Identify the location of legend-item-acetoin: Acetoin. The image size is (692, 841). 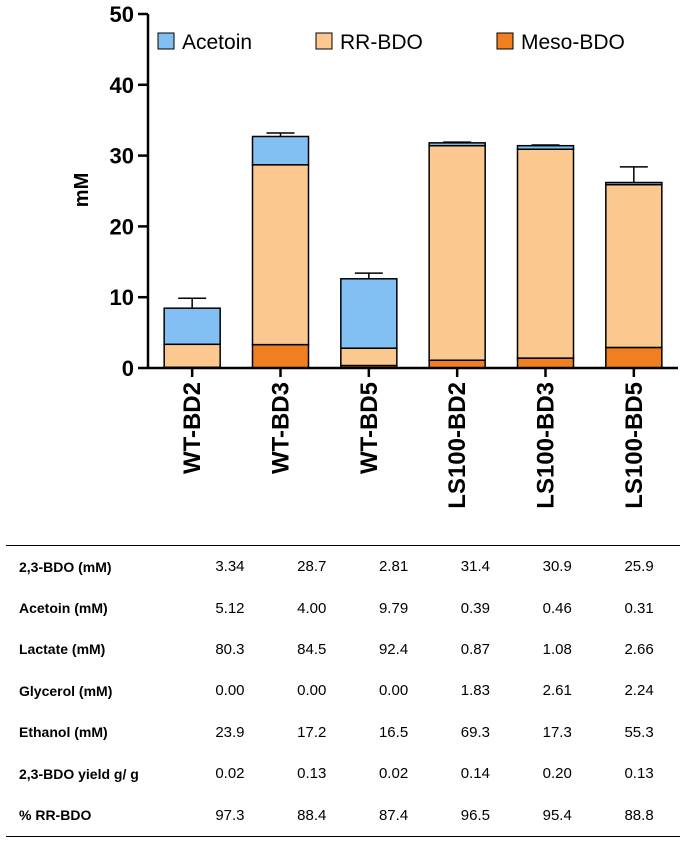
(204, 42).